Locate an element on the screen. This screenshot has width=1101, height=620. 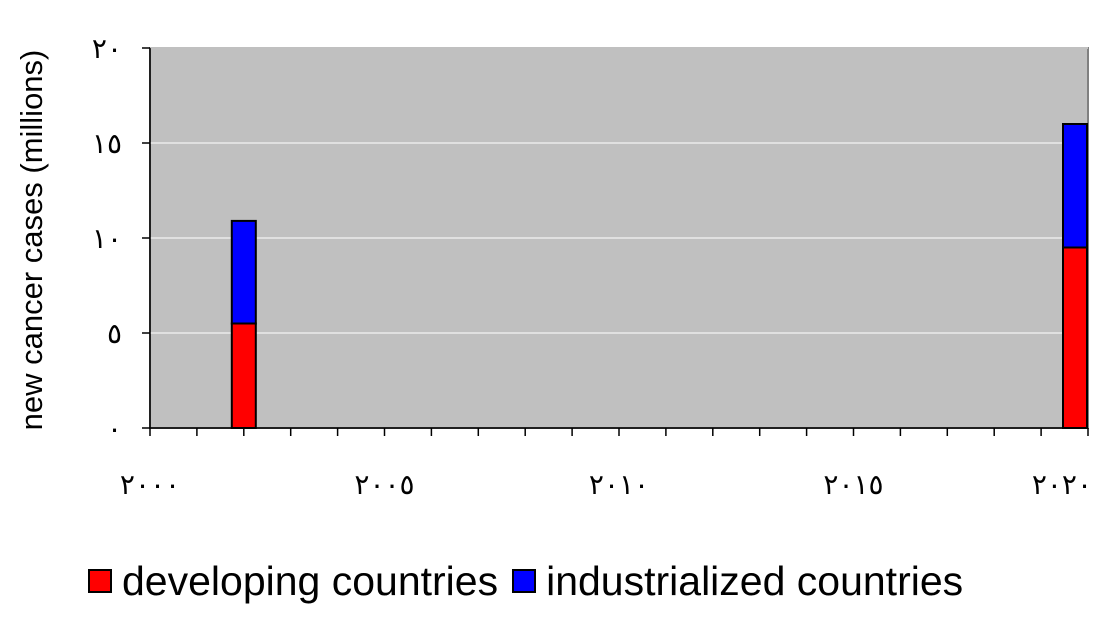
y-tick-label: ١٥ is located at coordinates (107, 143).